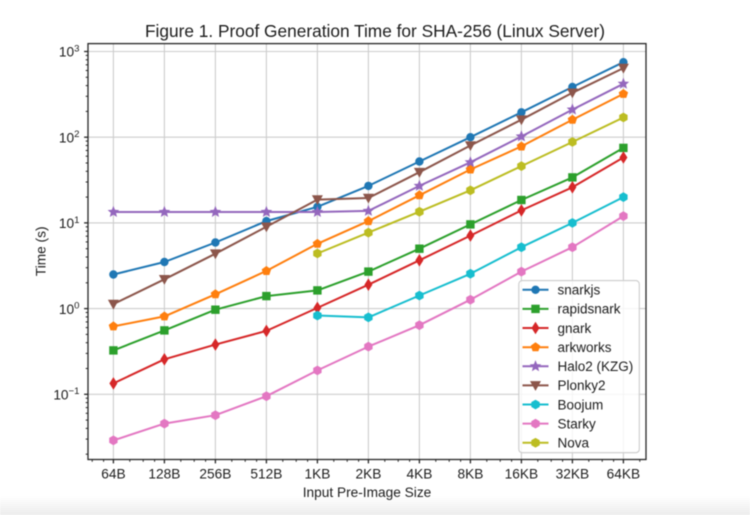  I want to click on svg-text: Plonky2, so click(582, 385).